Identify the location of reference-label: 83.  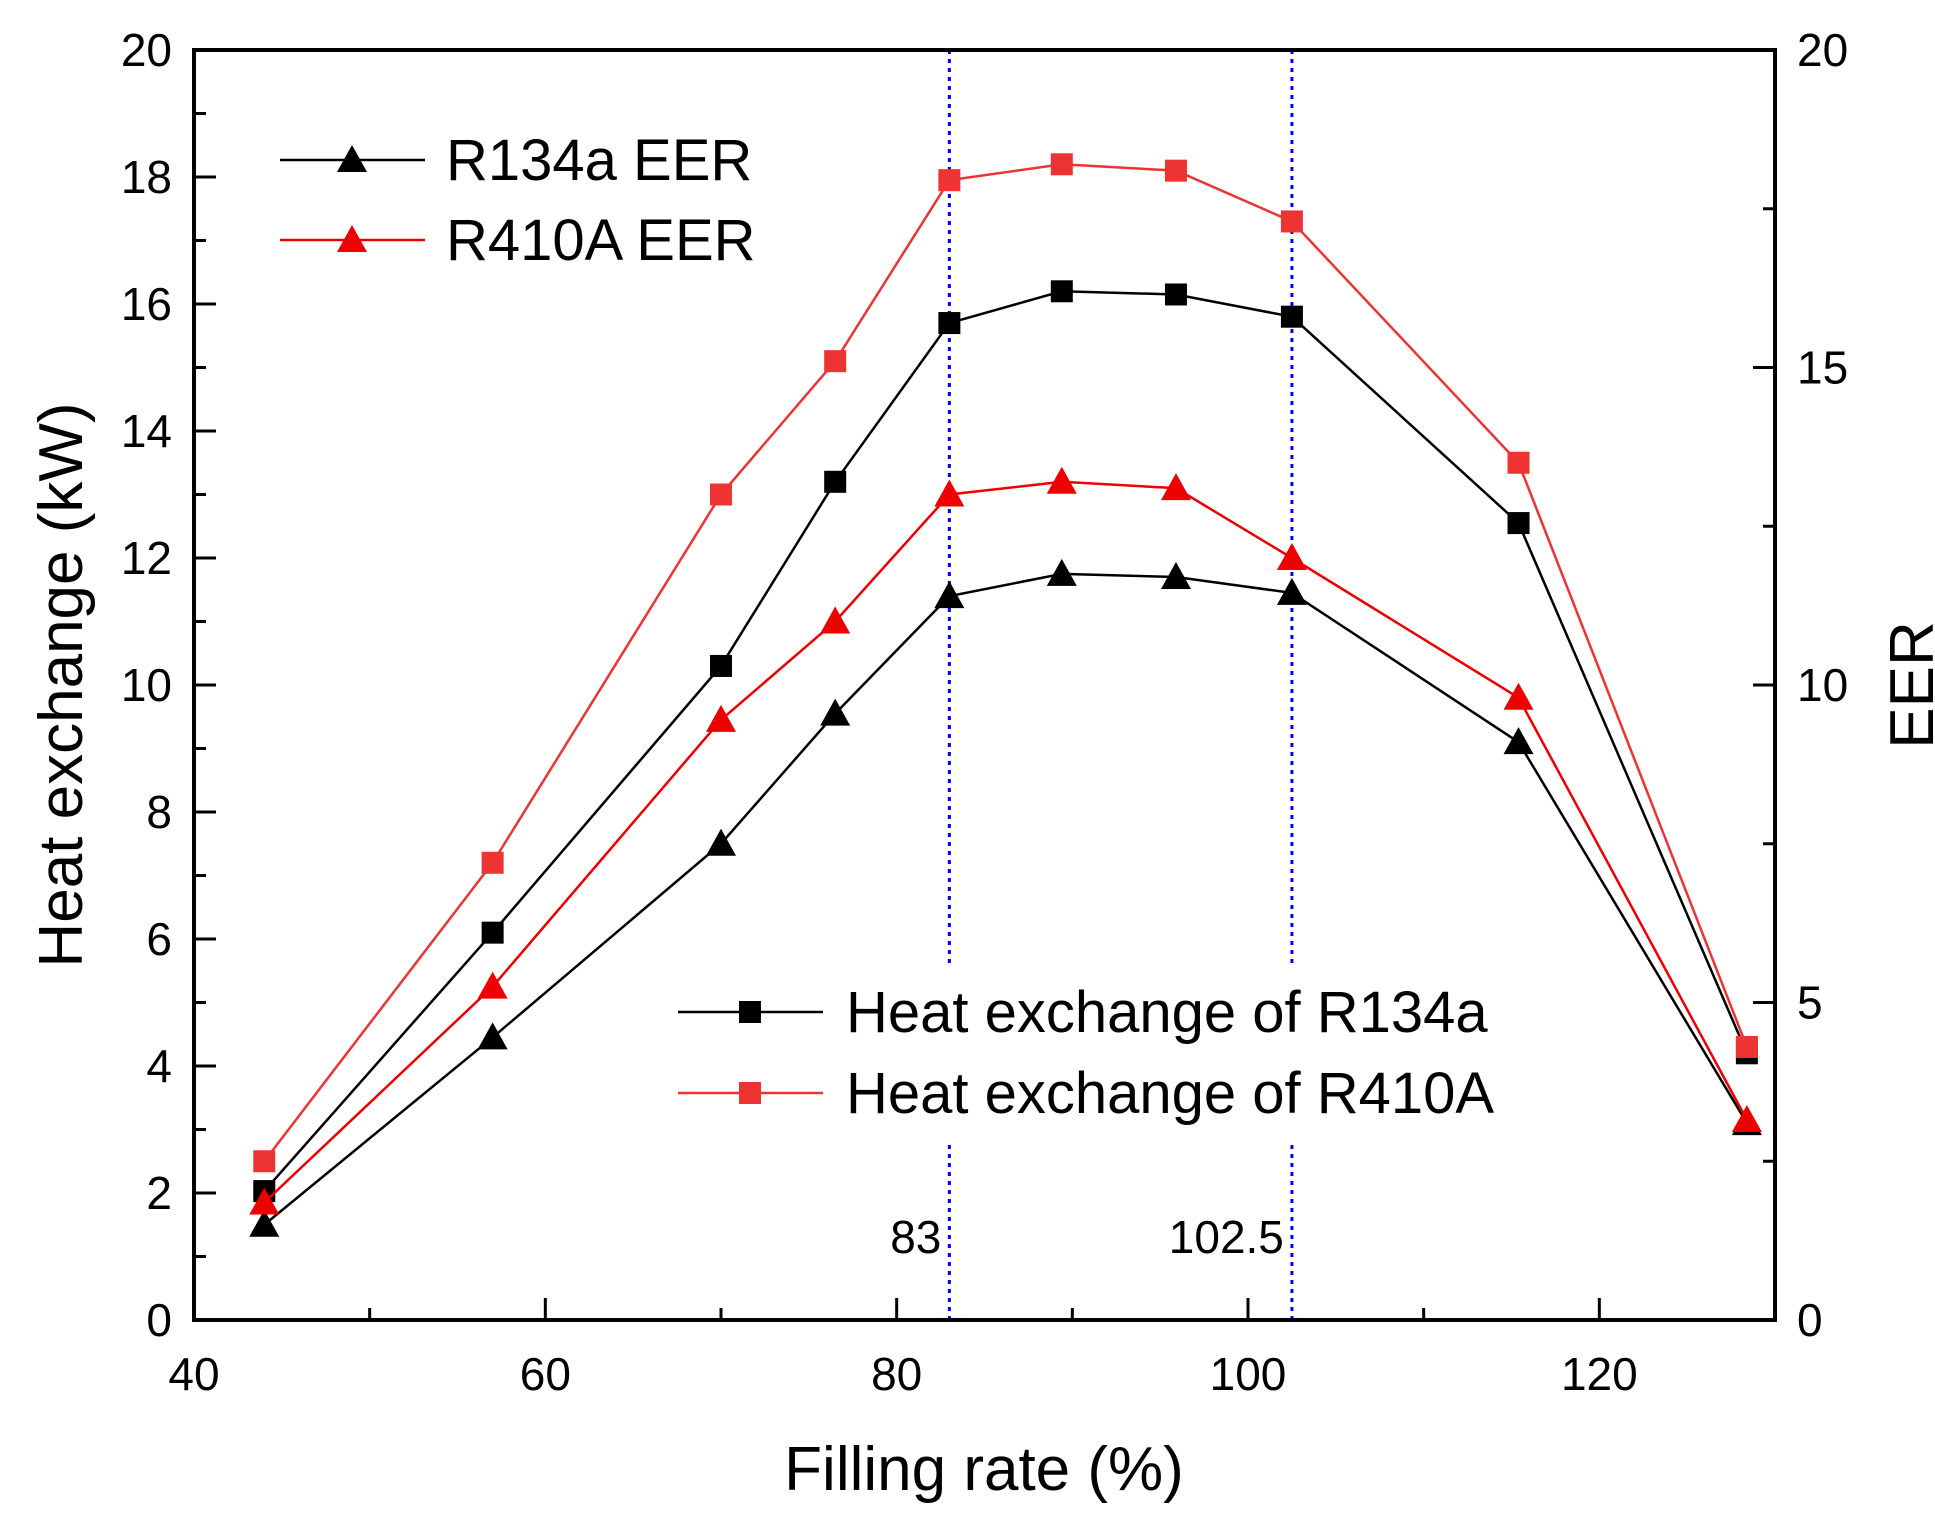
(915, 1237).